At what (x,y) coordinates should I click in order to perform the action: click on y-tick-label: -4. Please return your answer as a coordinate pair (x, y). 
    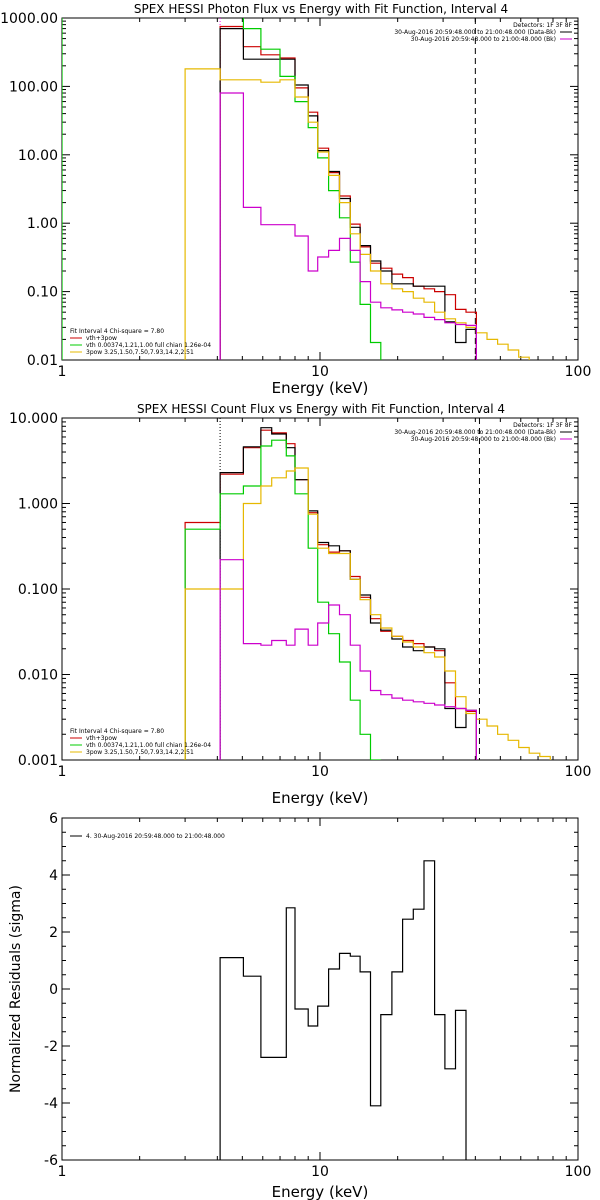
    Looking at the image, I should click on (51, 1104).